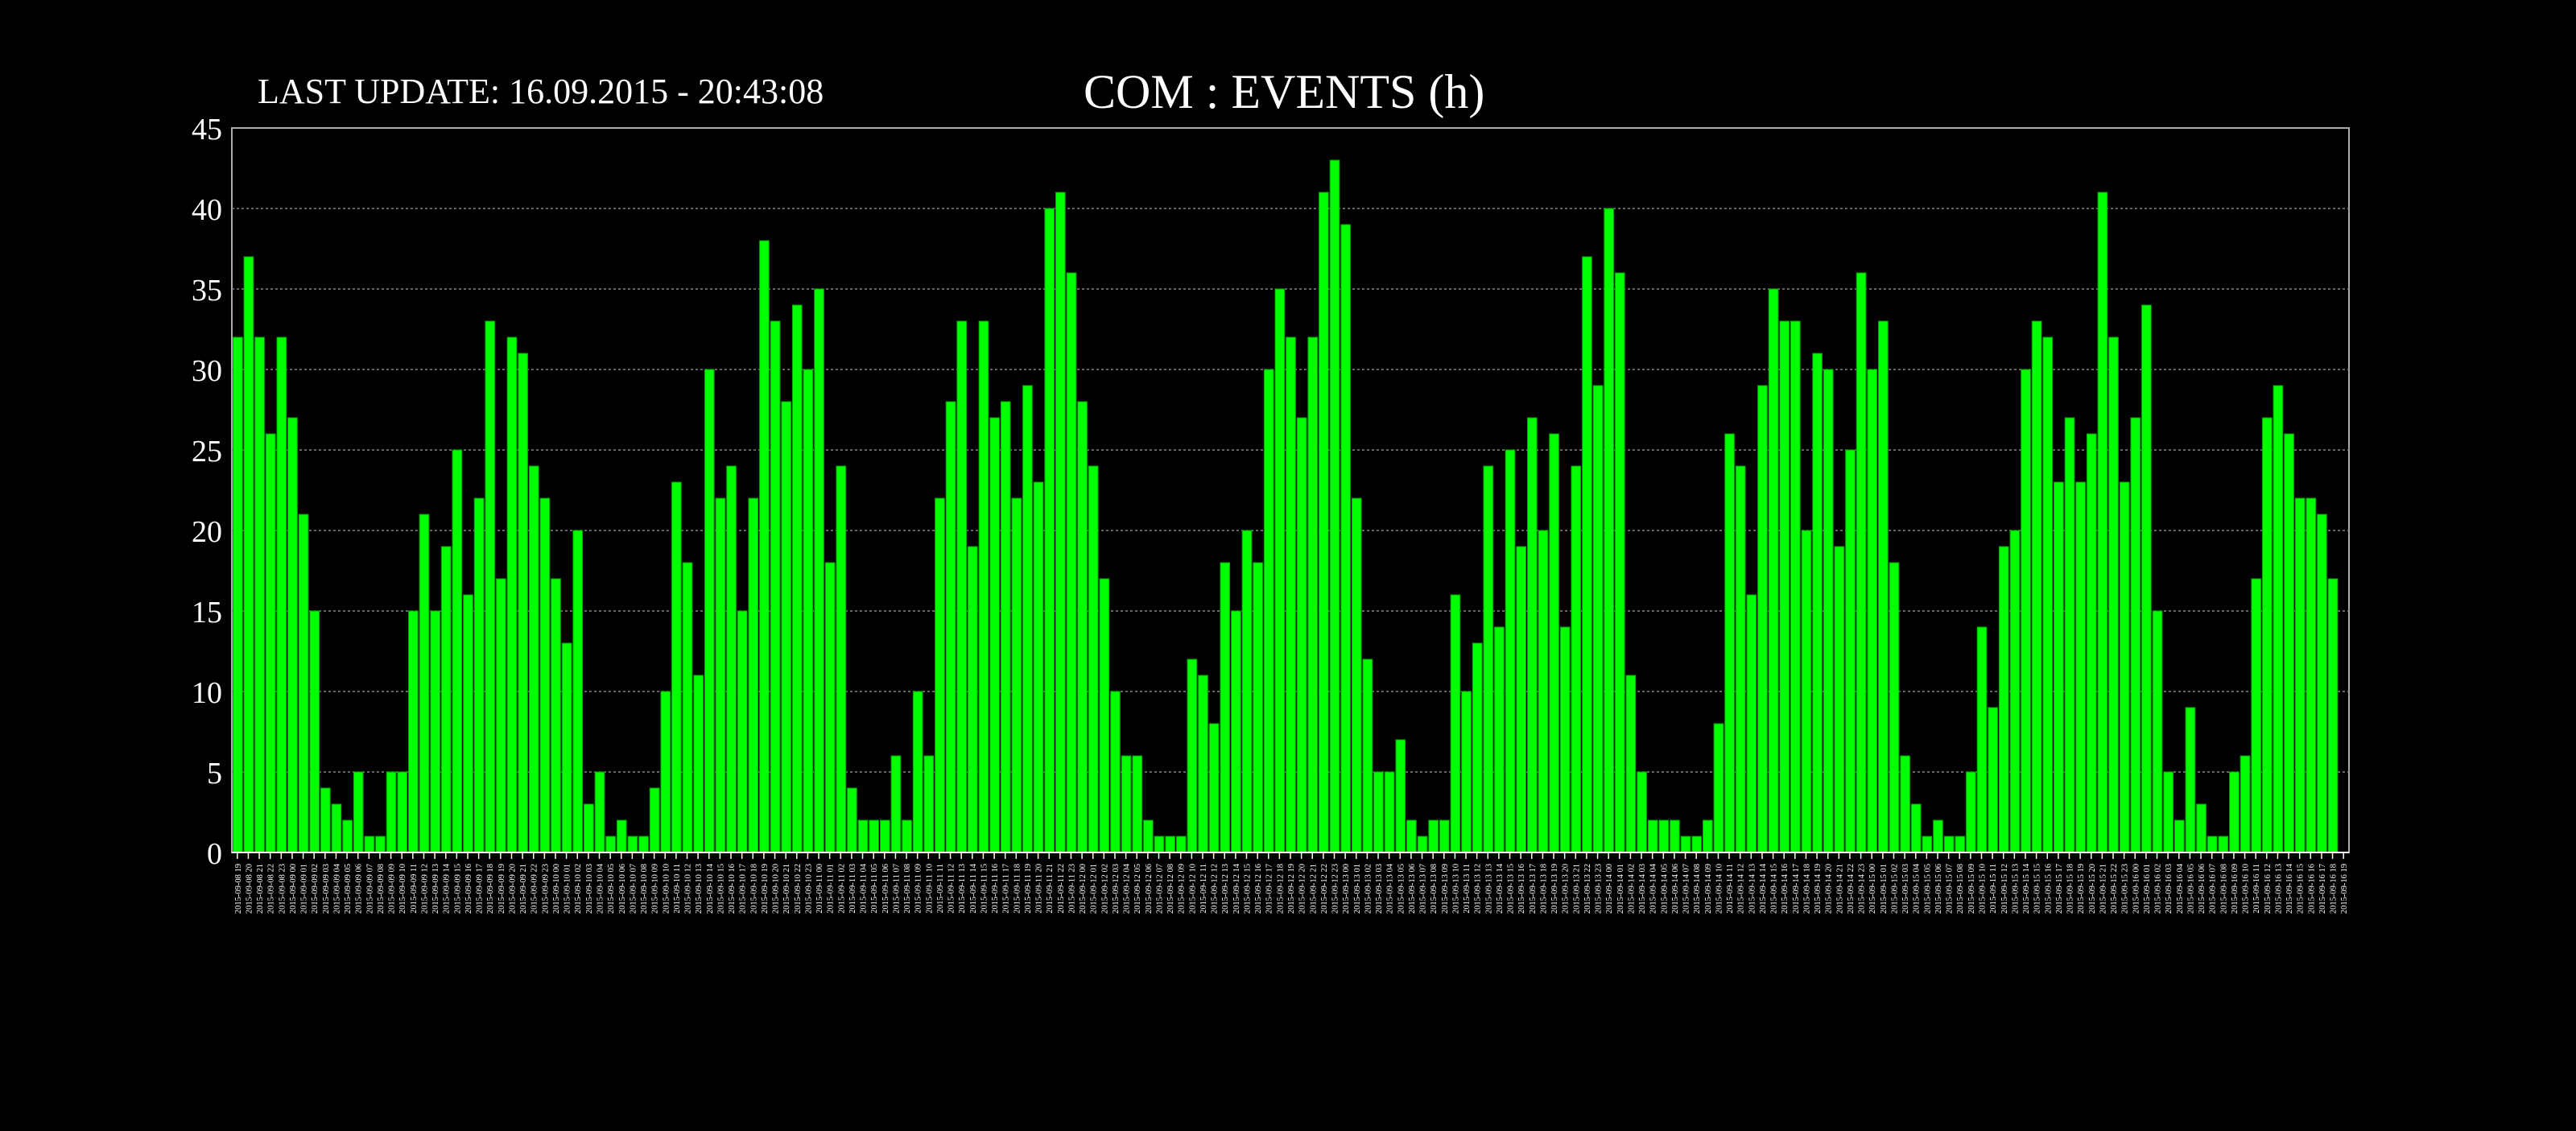 The width and height of the screenshot is (2576, 1131). What do you see at coordinates (1785, 889) in the screenshot?
I see `x-tick-label: 2015-09-14 16` at bounding box center [1785, 889].